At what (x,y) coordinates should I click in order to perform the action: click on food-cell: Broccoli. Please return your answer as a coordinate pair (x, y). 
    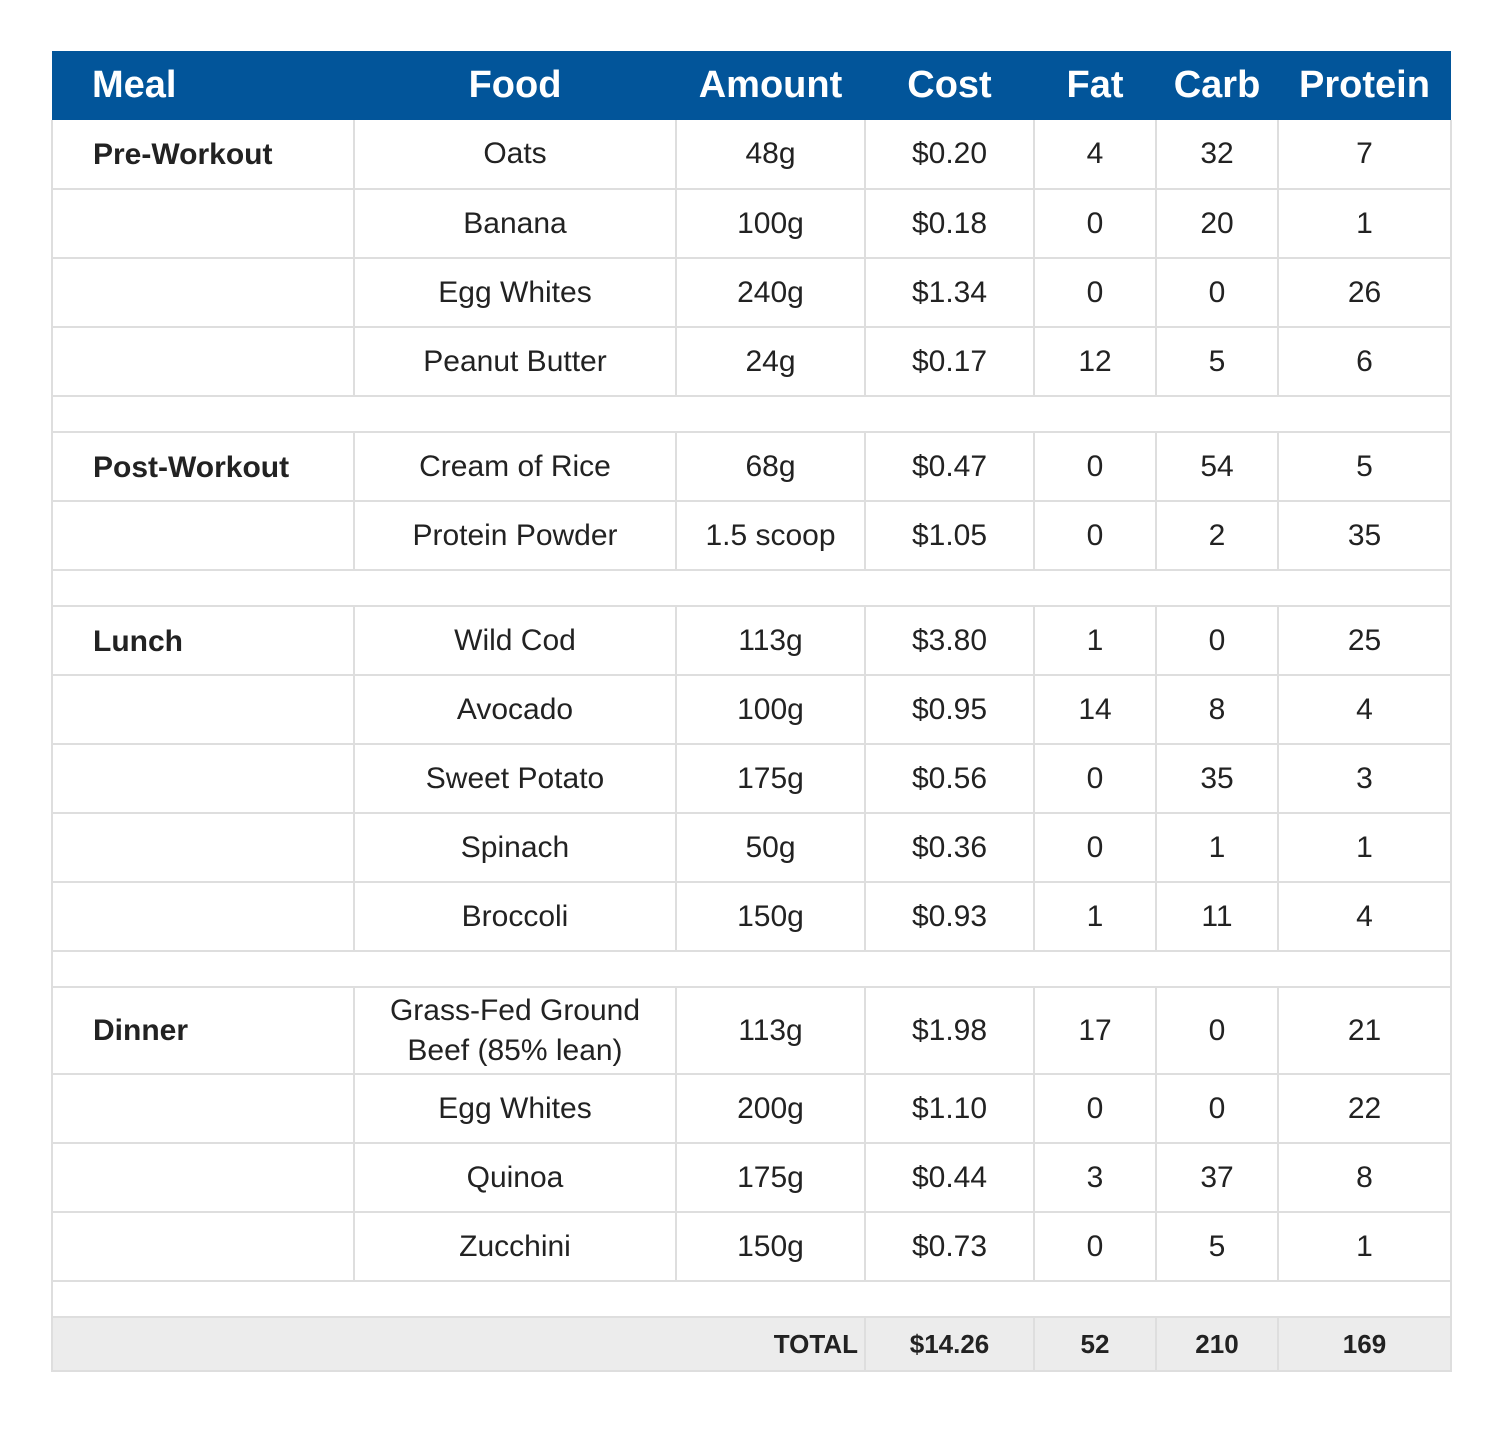
    Looking at the image, I should click on (514, 917).